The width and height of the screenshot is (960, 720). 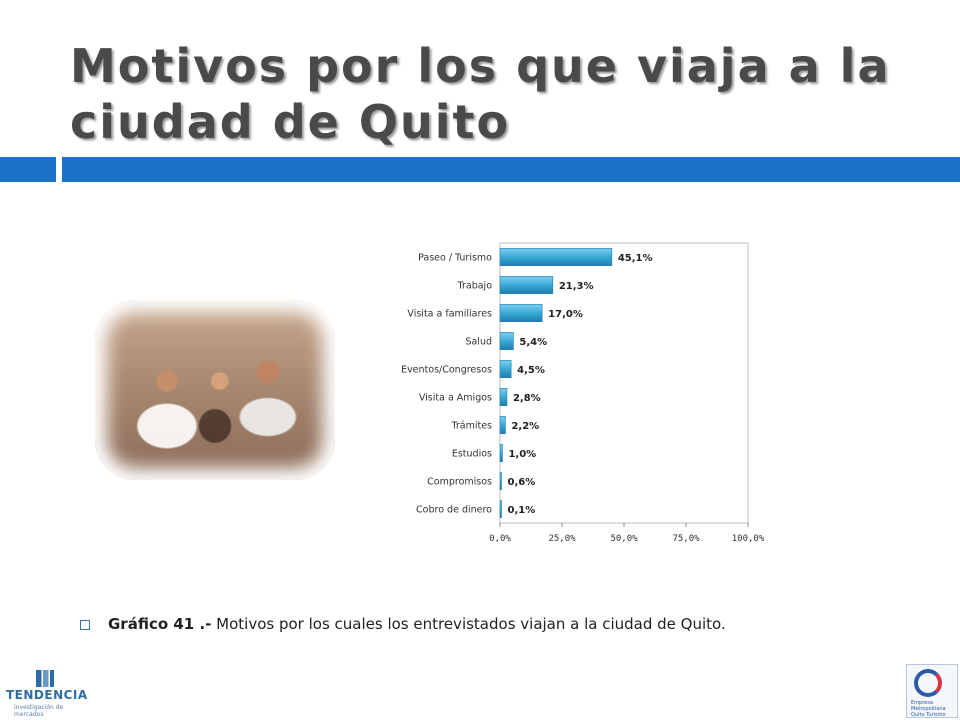 What do you see at coordinates (533, 342) in the screenshot?
I see `data-label: 5,4%` at bounding box center [533, 342].